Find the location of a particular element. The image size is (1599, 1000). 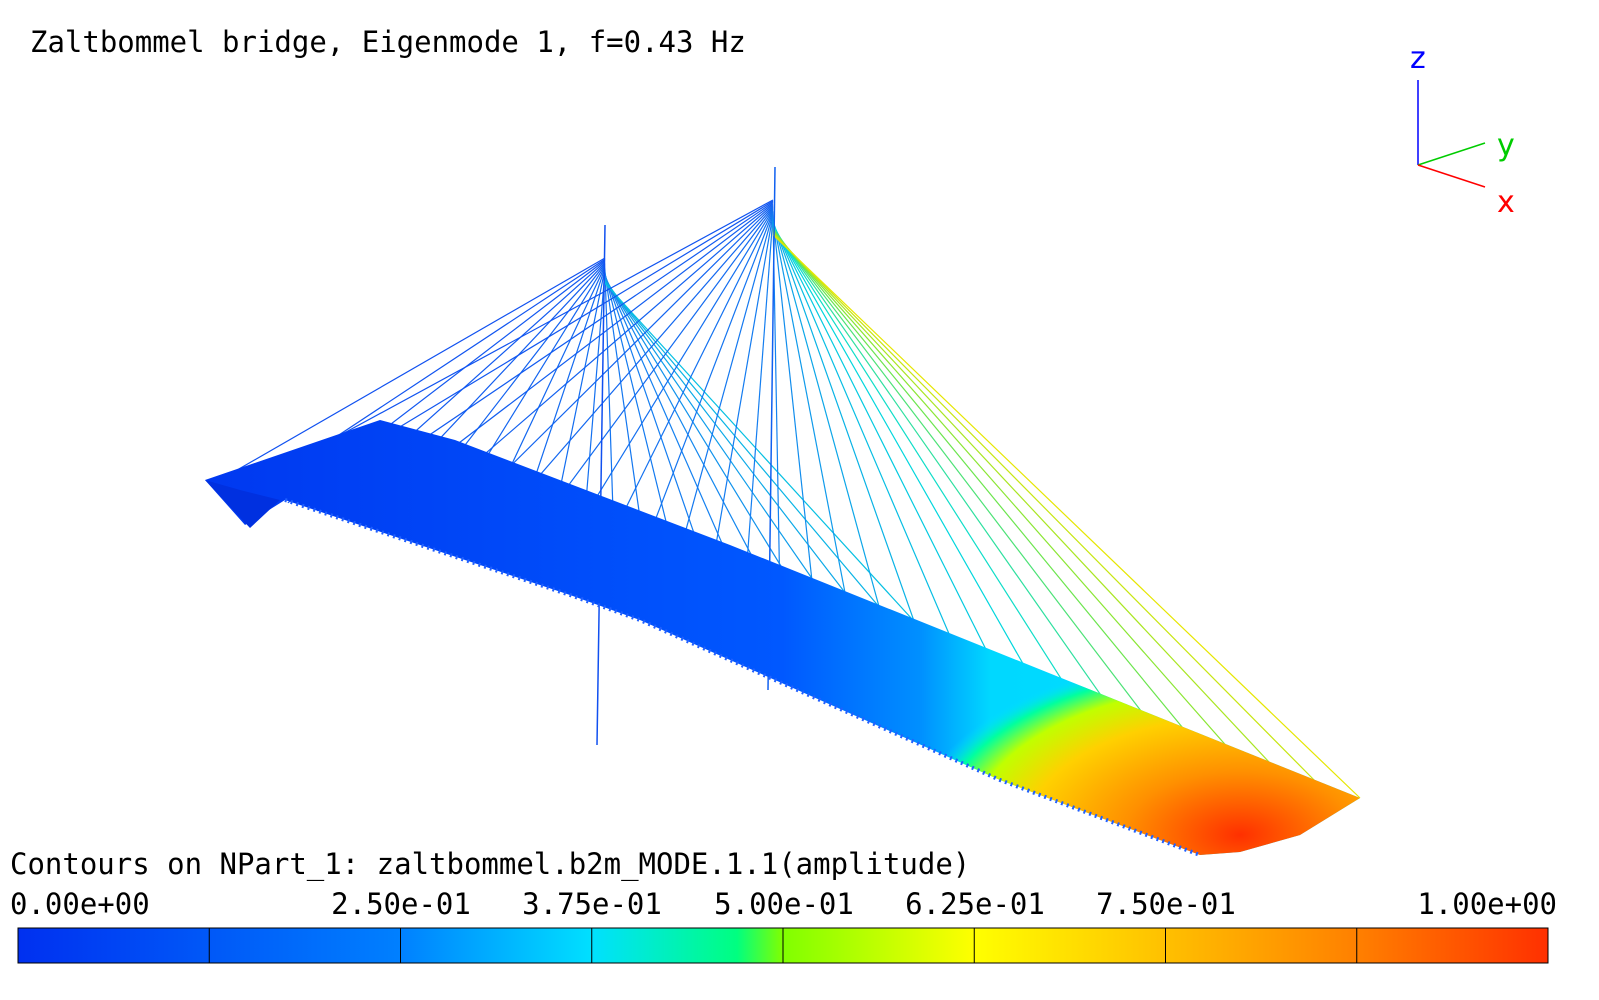

colorbar-label: 2.50e-01 is located at coordinates (401, 904).